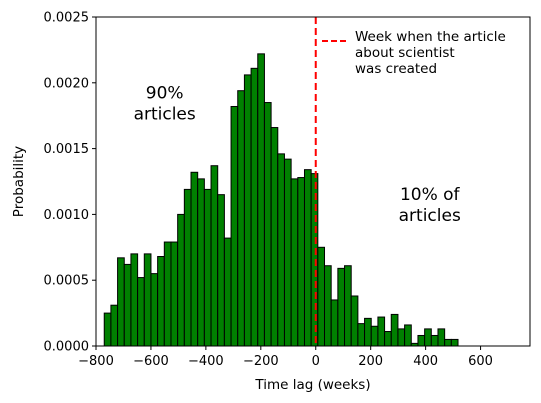 This screenshot has width=541, height=403. What do you see at coordinates (67, 83) in the screenshot?
I see `y-tick-label: 0.0020` at bounding box center [67, 83].